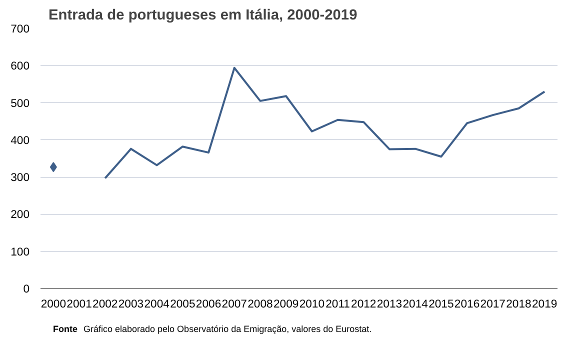  I want to click on x-tick-label: 2018, so click(519, 304).